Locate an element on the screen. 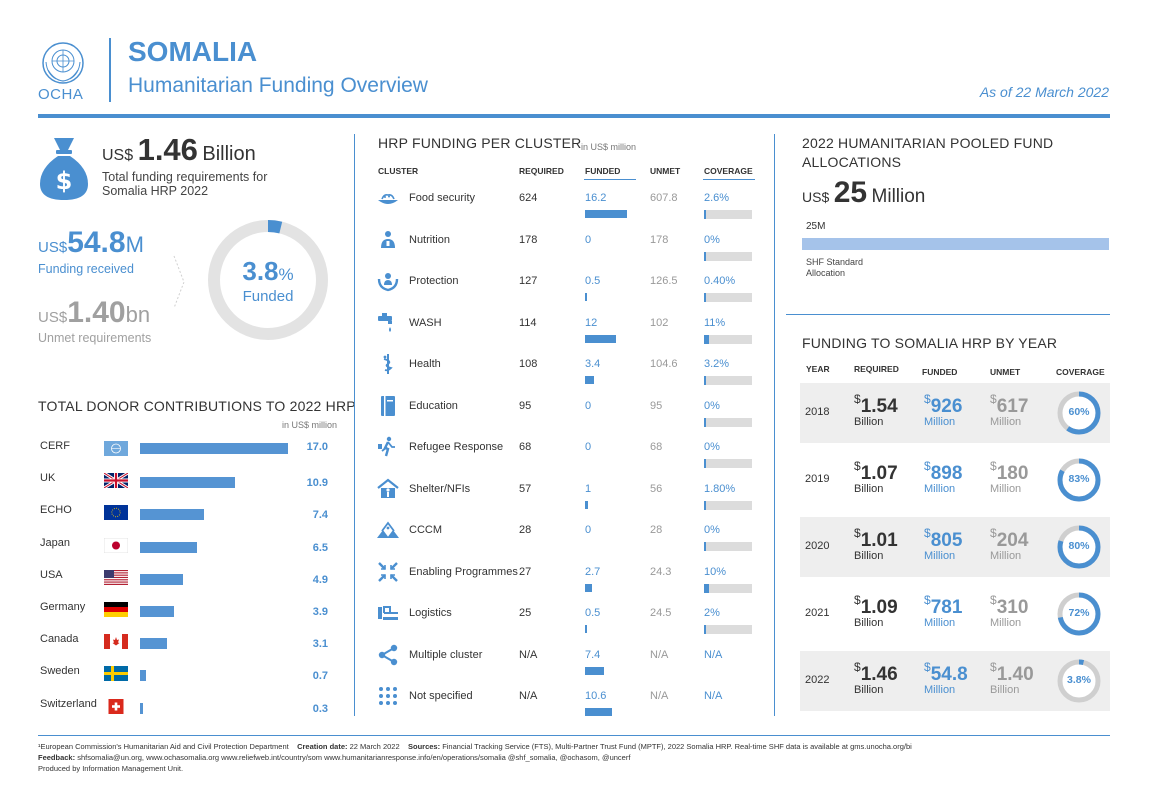 The height and width of the screenshot is (812, 1149). cluster-required: 68 is located at coordinates (525, 447).